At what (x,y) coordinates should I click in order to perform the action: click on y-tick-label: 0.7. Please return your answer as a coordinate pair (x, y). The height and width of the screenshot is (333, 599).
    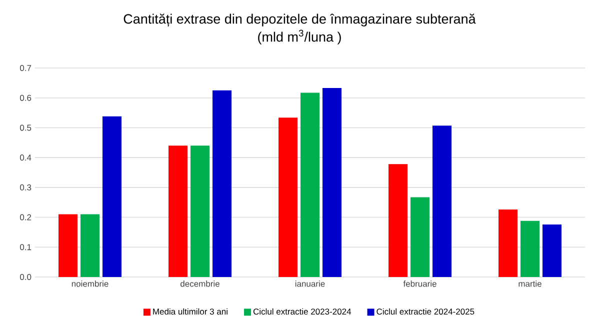
    Looking at the image, I should click on (26, 68).